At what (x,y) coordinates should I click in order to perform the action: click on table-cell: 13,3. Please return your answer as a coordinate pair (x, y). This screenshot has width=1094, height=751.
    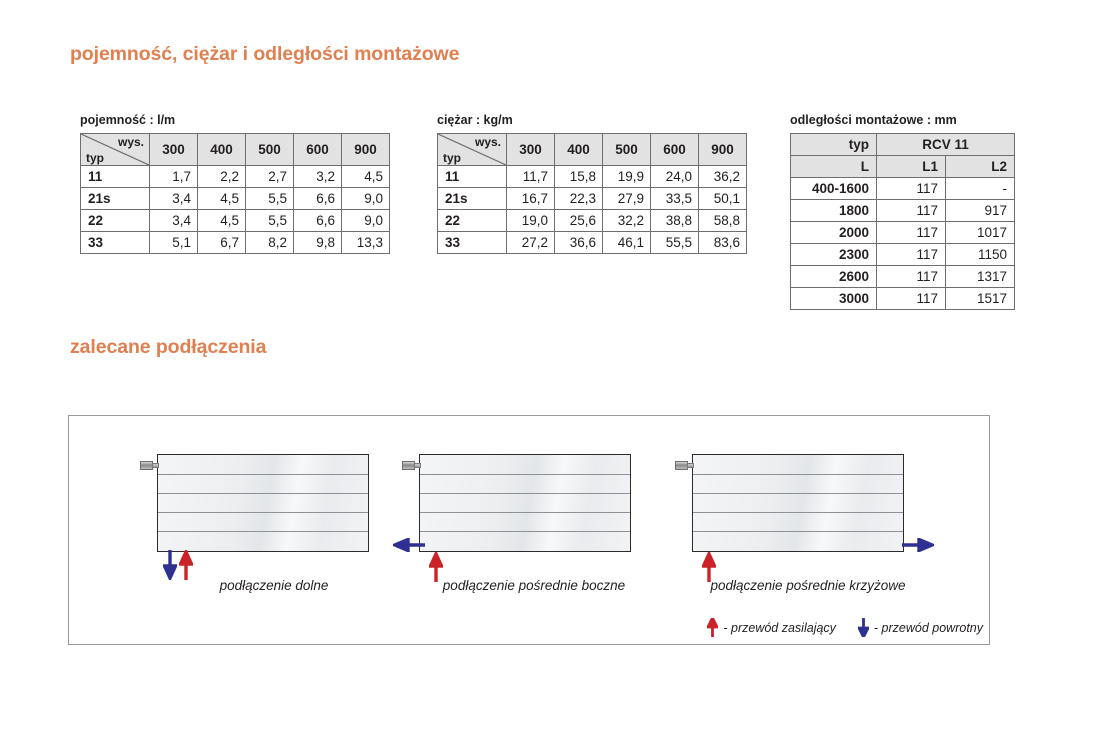
    Looking at the image, I should click on (365, 242).